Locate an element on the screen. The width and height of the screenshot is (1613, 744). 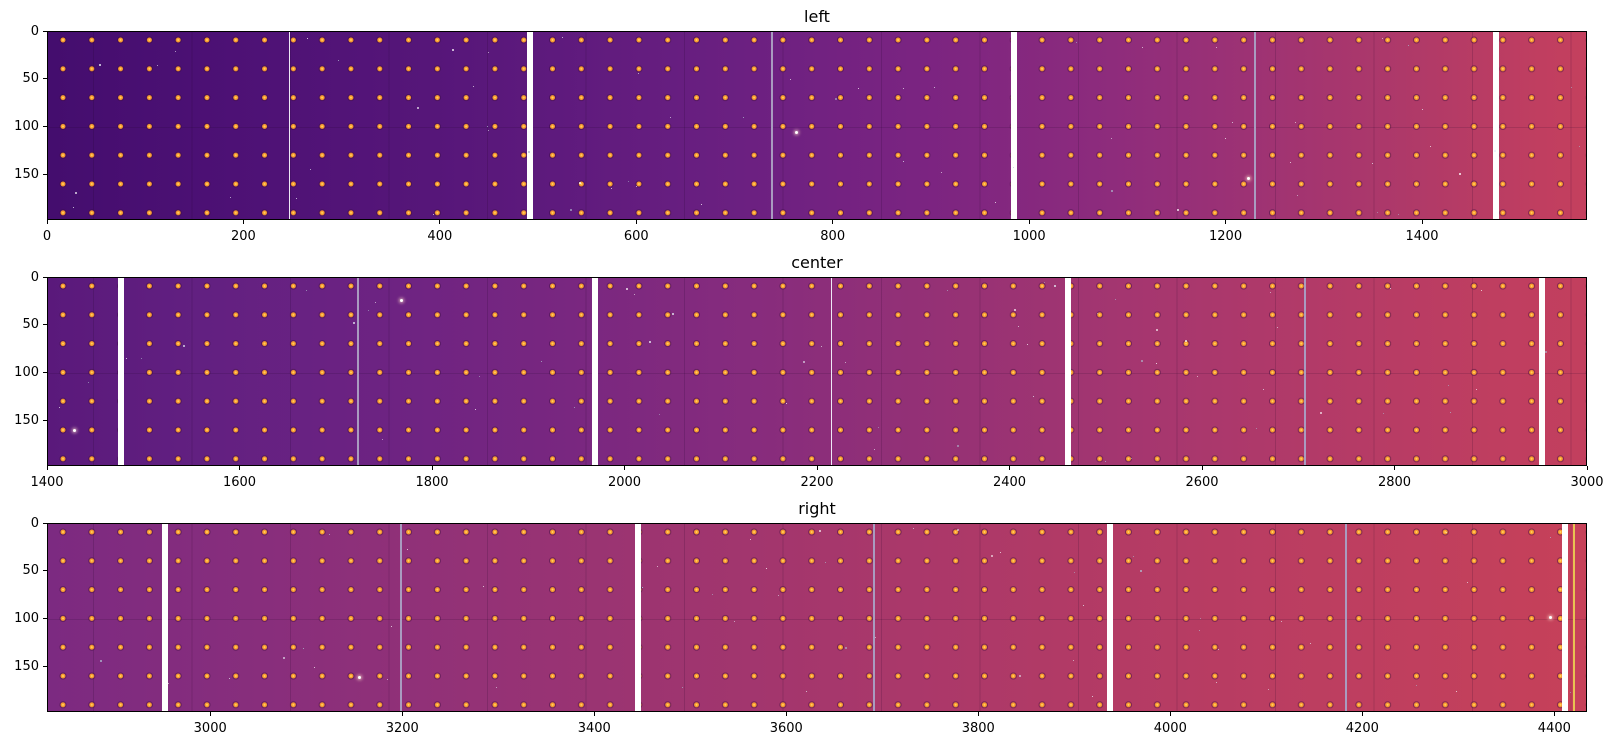
x-tick-label: 1600 is located at coordinates (239, 482).